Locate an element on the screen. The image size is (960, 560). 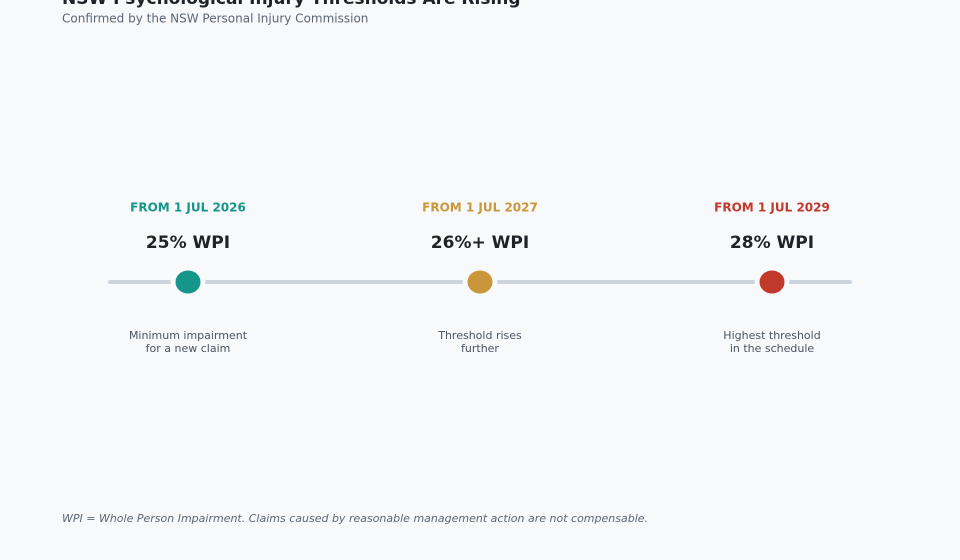
milestone-threshold: 26%+ WPI is located at coordinates (480, 243).